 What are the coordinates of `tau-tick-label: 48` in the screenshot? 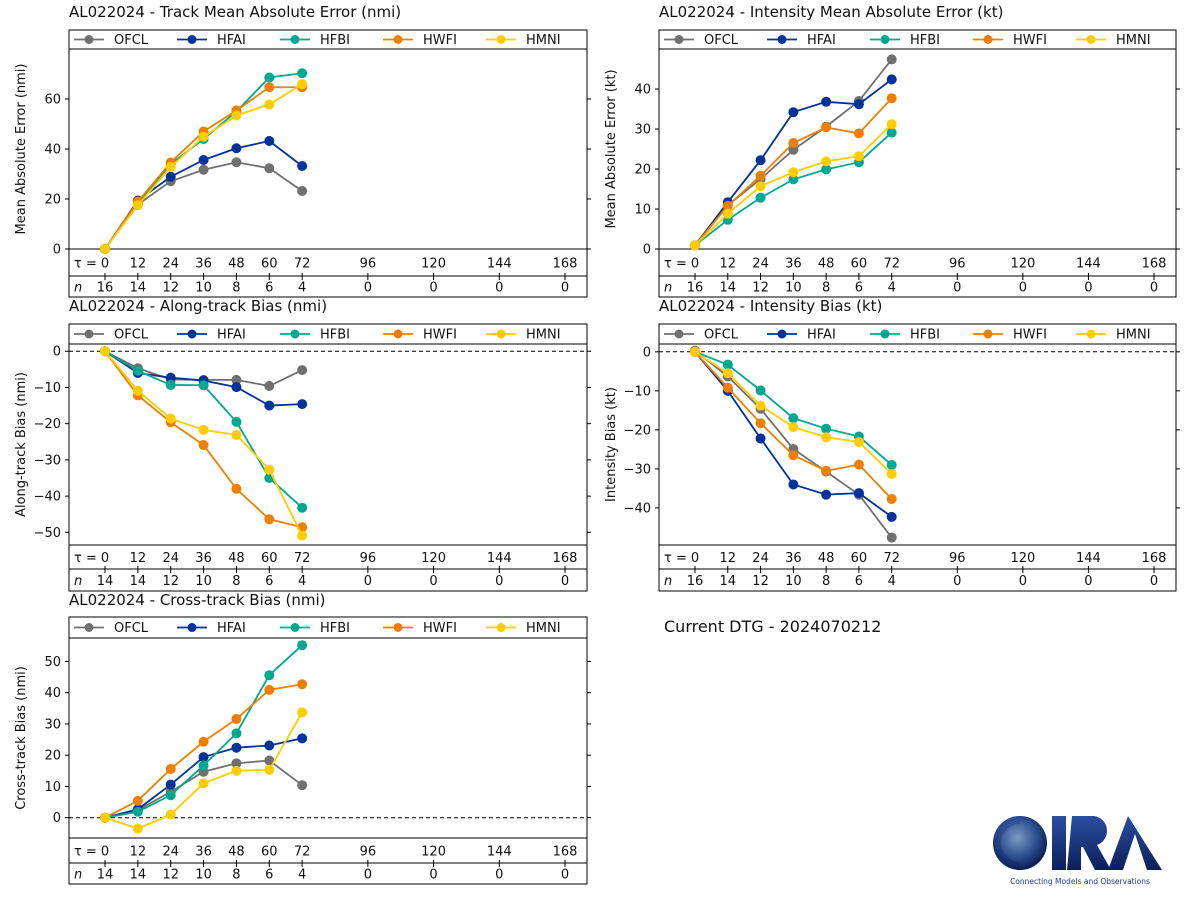 It's located at (236, 852).